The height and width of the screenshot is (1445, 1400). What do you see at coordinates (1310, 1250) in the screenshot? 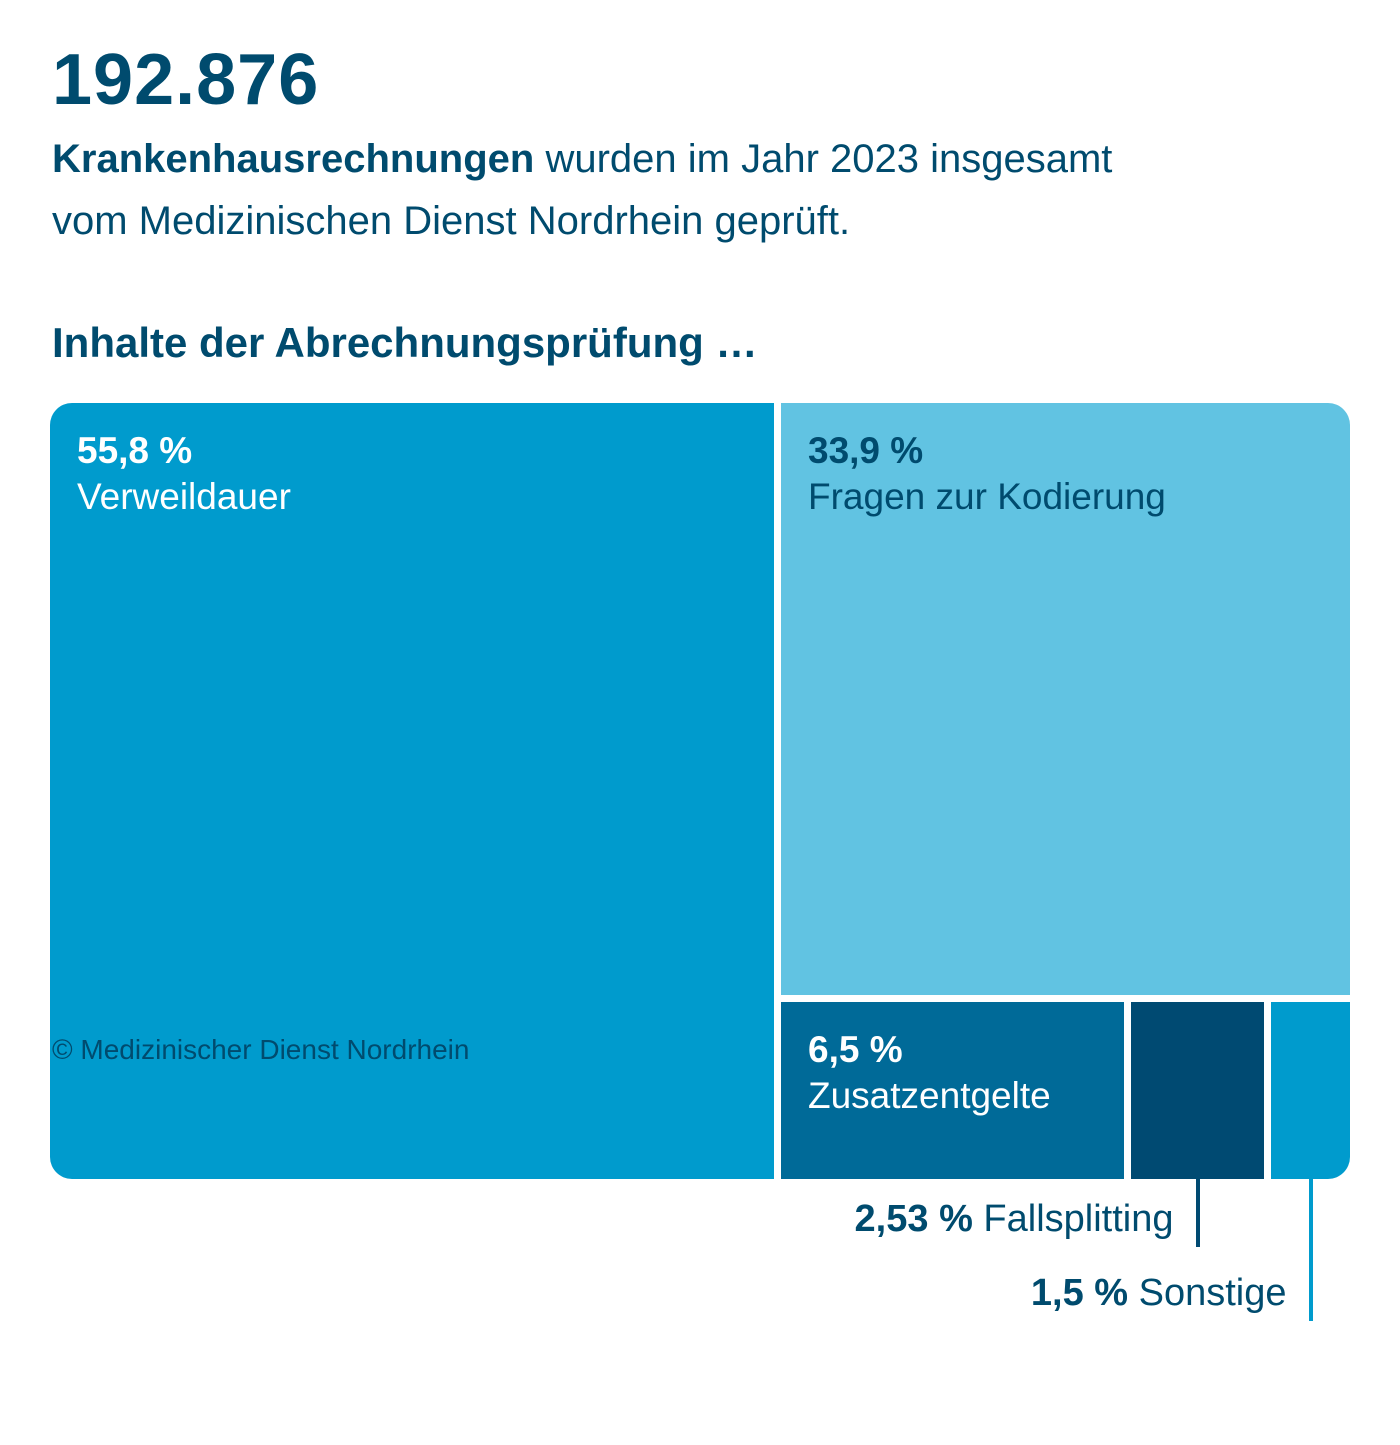
I see `leader-line-sonstige` at bounding box center [1310, 1250].